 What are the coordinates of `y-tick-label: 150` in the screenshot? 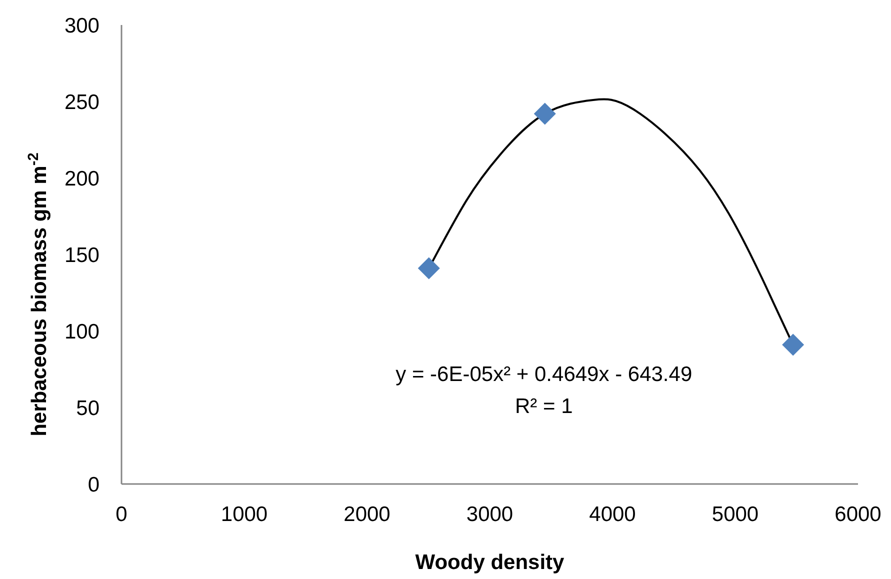 It's located at (82, 255).